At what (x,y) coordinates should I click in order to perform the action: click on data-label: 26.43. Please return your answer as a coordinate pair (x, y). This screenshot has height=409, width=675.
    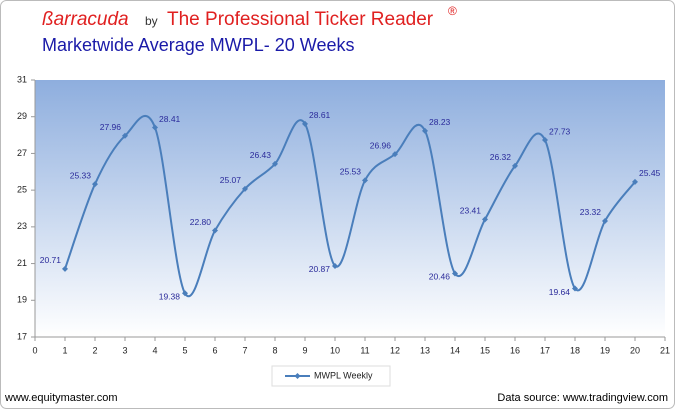
    Looking at the image, I should click on (261, 155).